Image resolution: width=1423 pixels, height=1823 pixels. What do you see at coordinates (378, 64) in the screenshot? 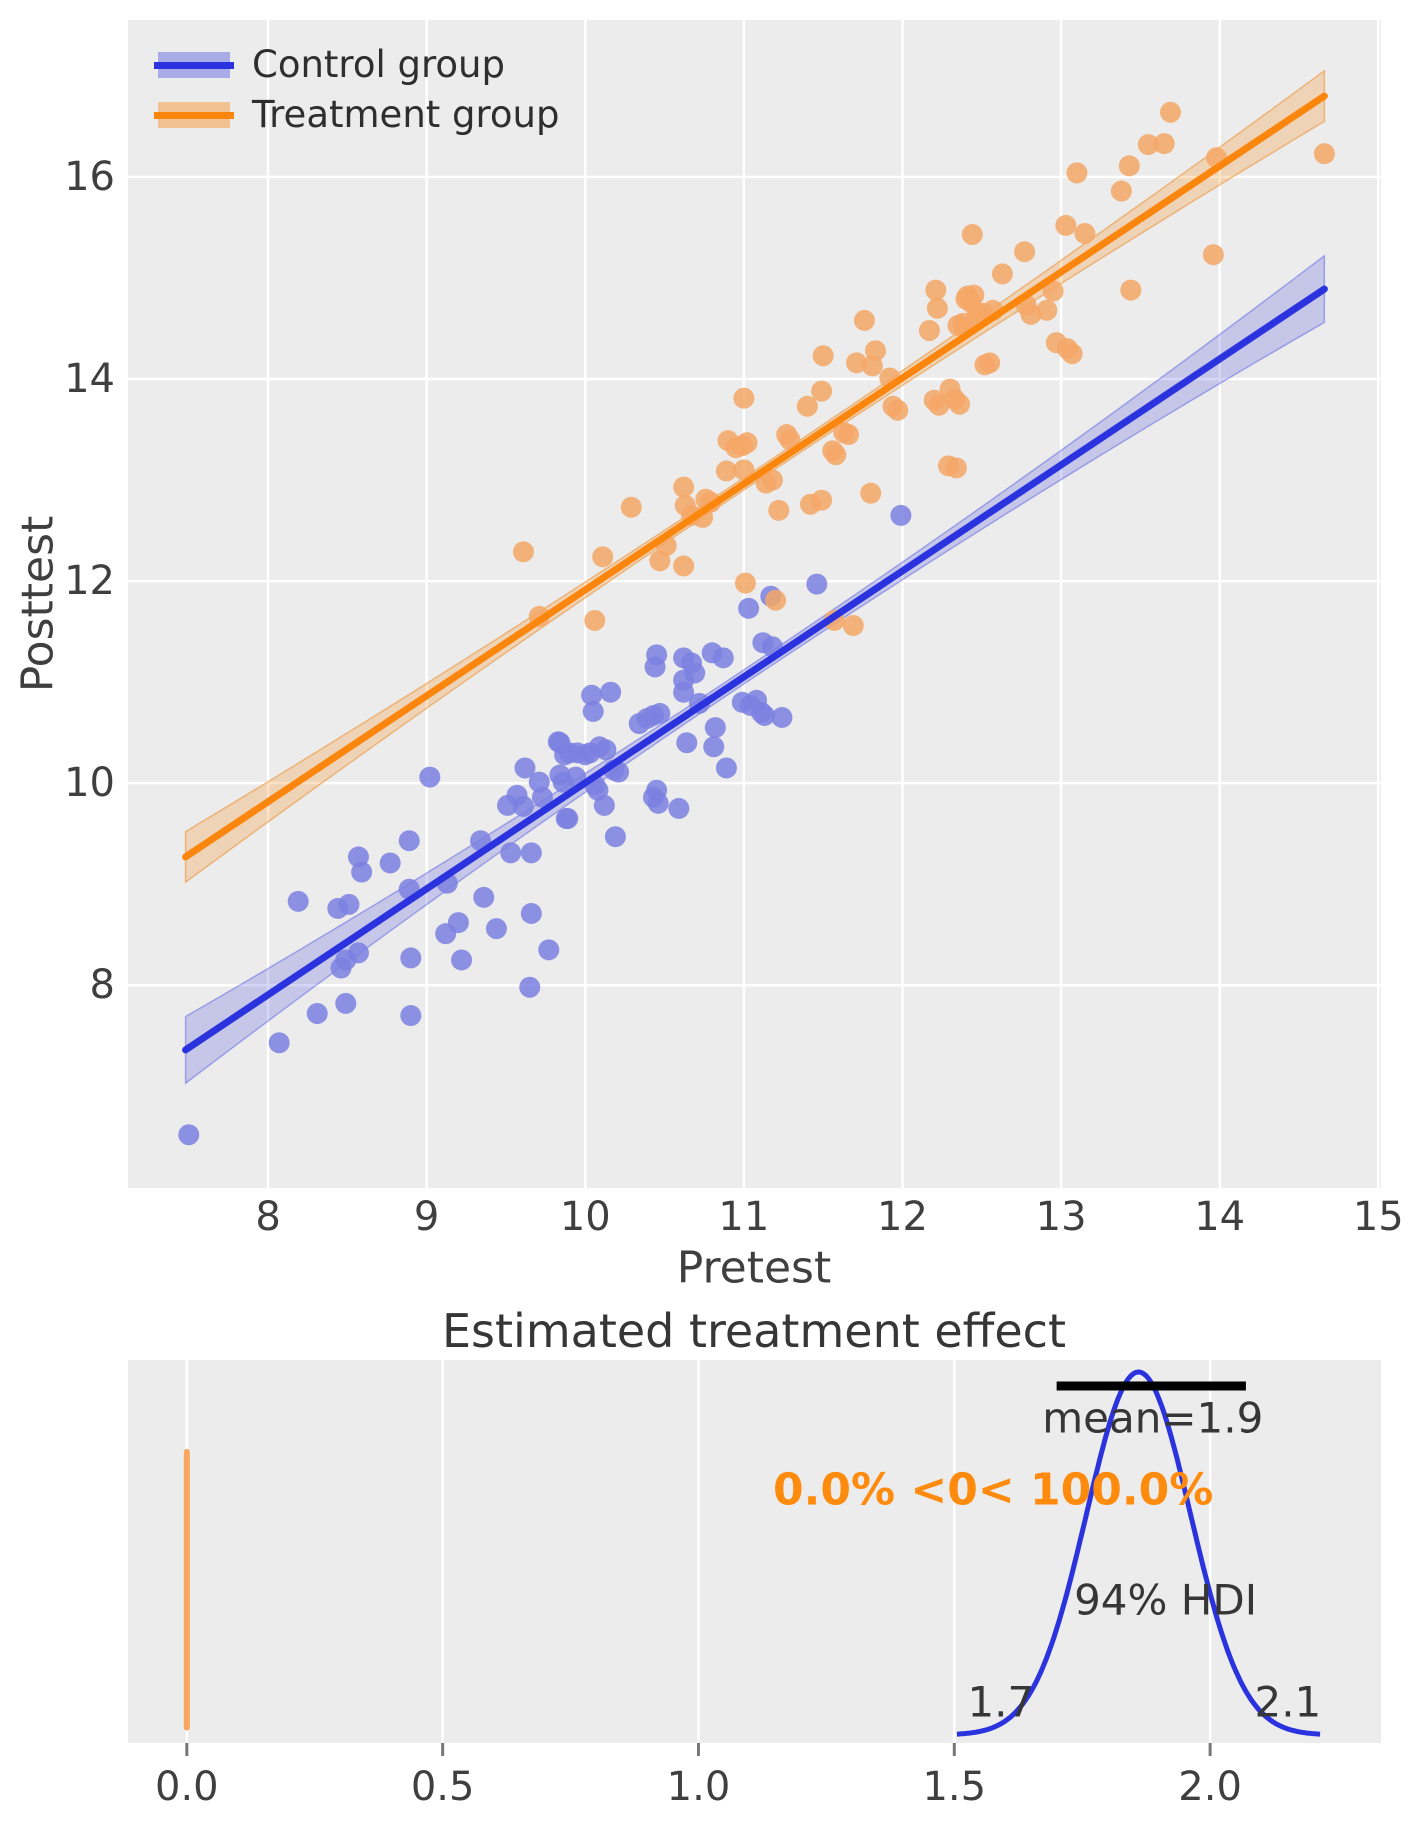
I see `legend-label-control: Control group` at bounding box center [378, 64].